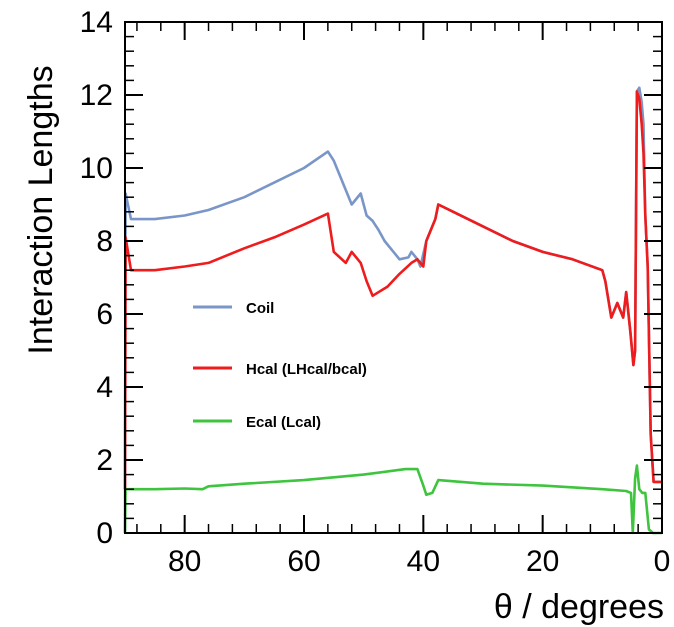  I want to click on y-tick-label-6: 6, so click(104, 314).